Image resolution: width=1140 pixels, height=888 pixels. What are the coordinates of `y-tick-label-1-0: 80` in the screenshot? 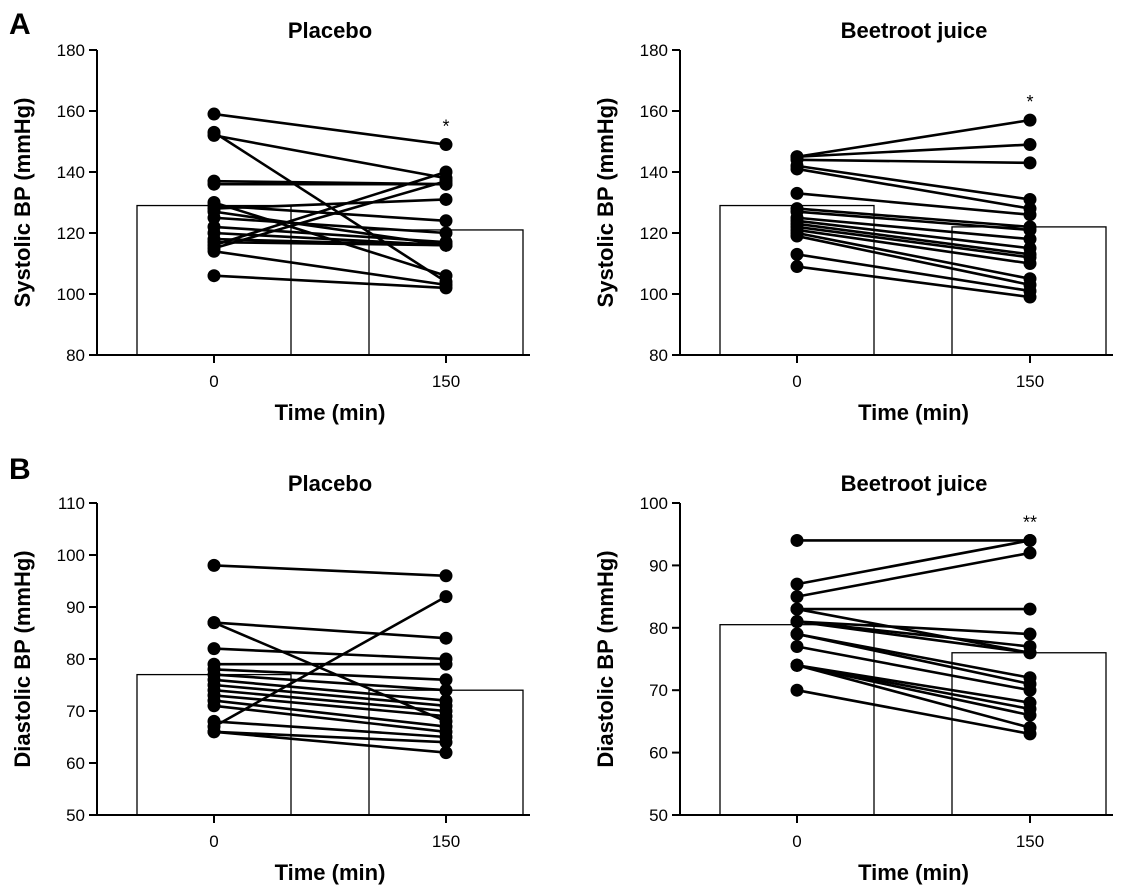 It's located at (658, 355).